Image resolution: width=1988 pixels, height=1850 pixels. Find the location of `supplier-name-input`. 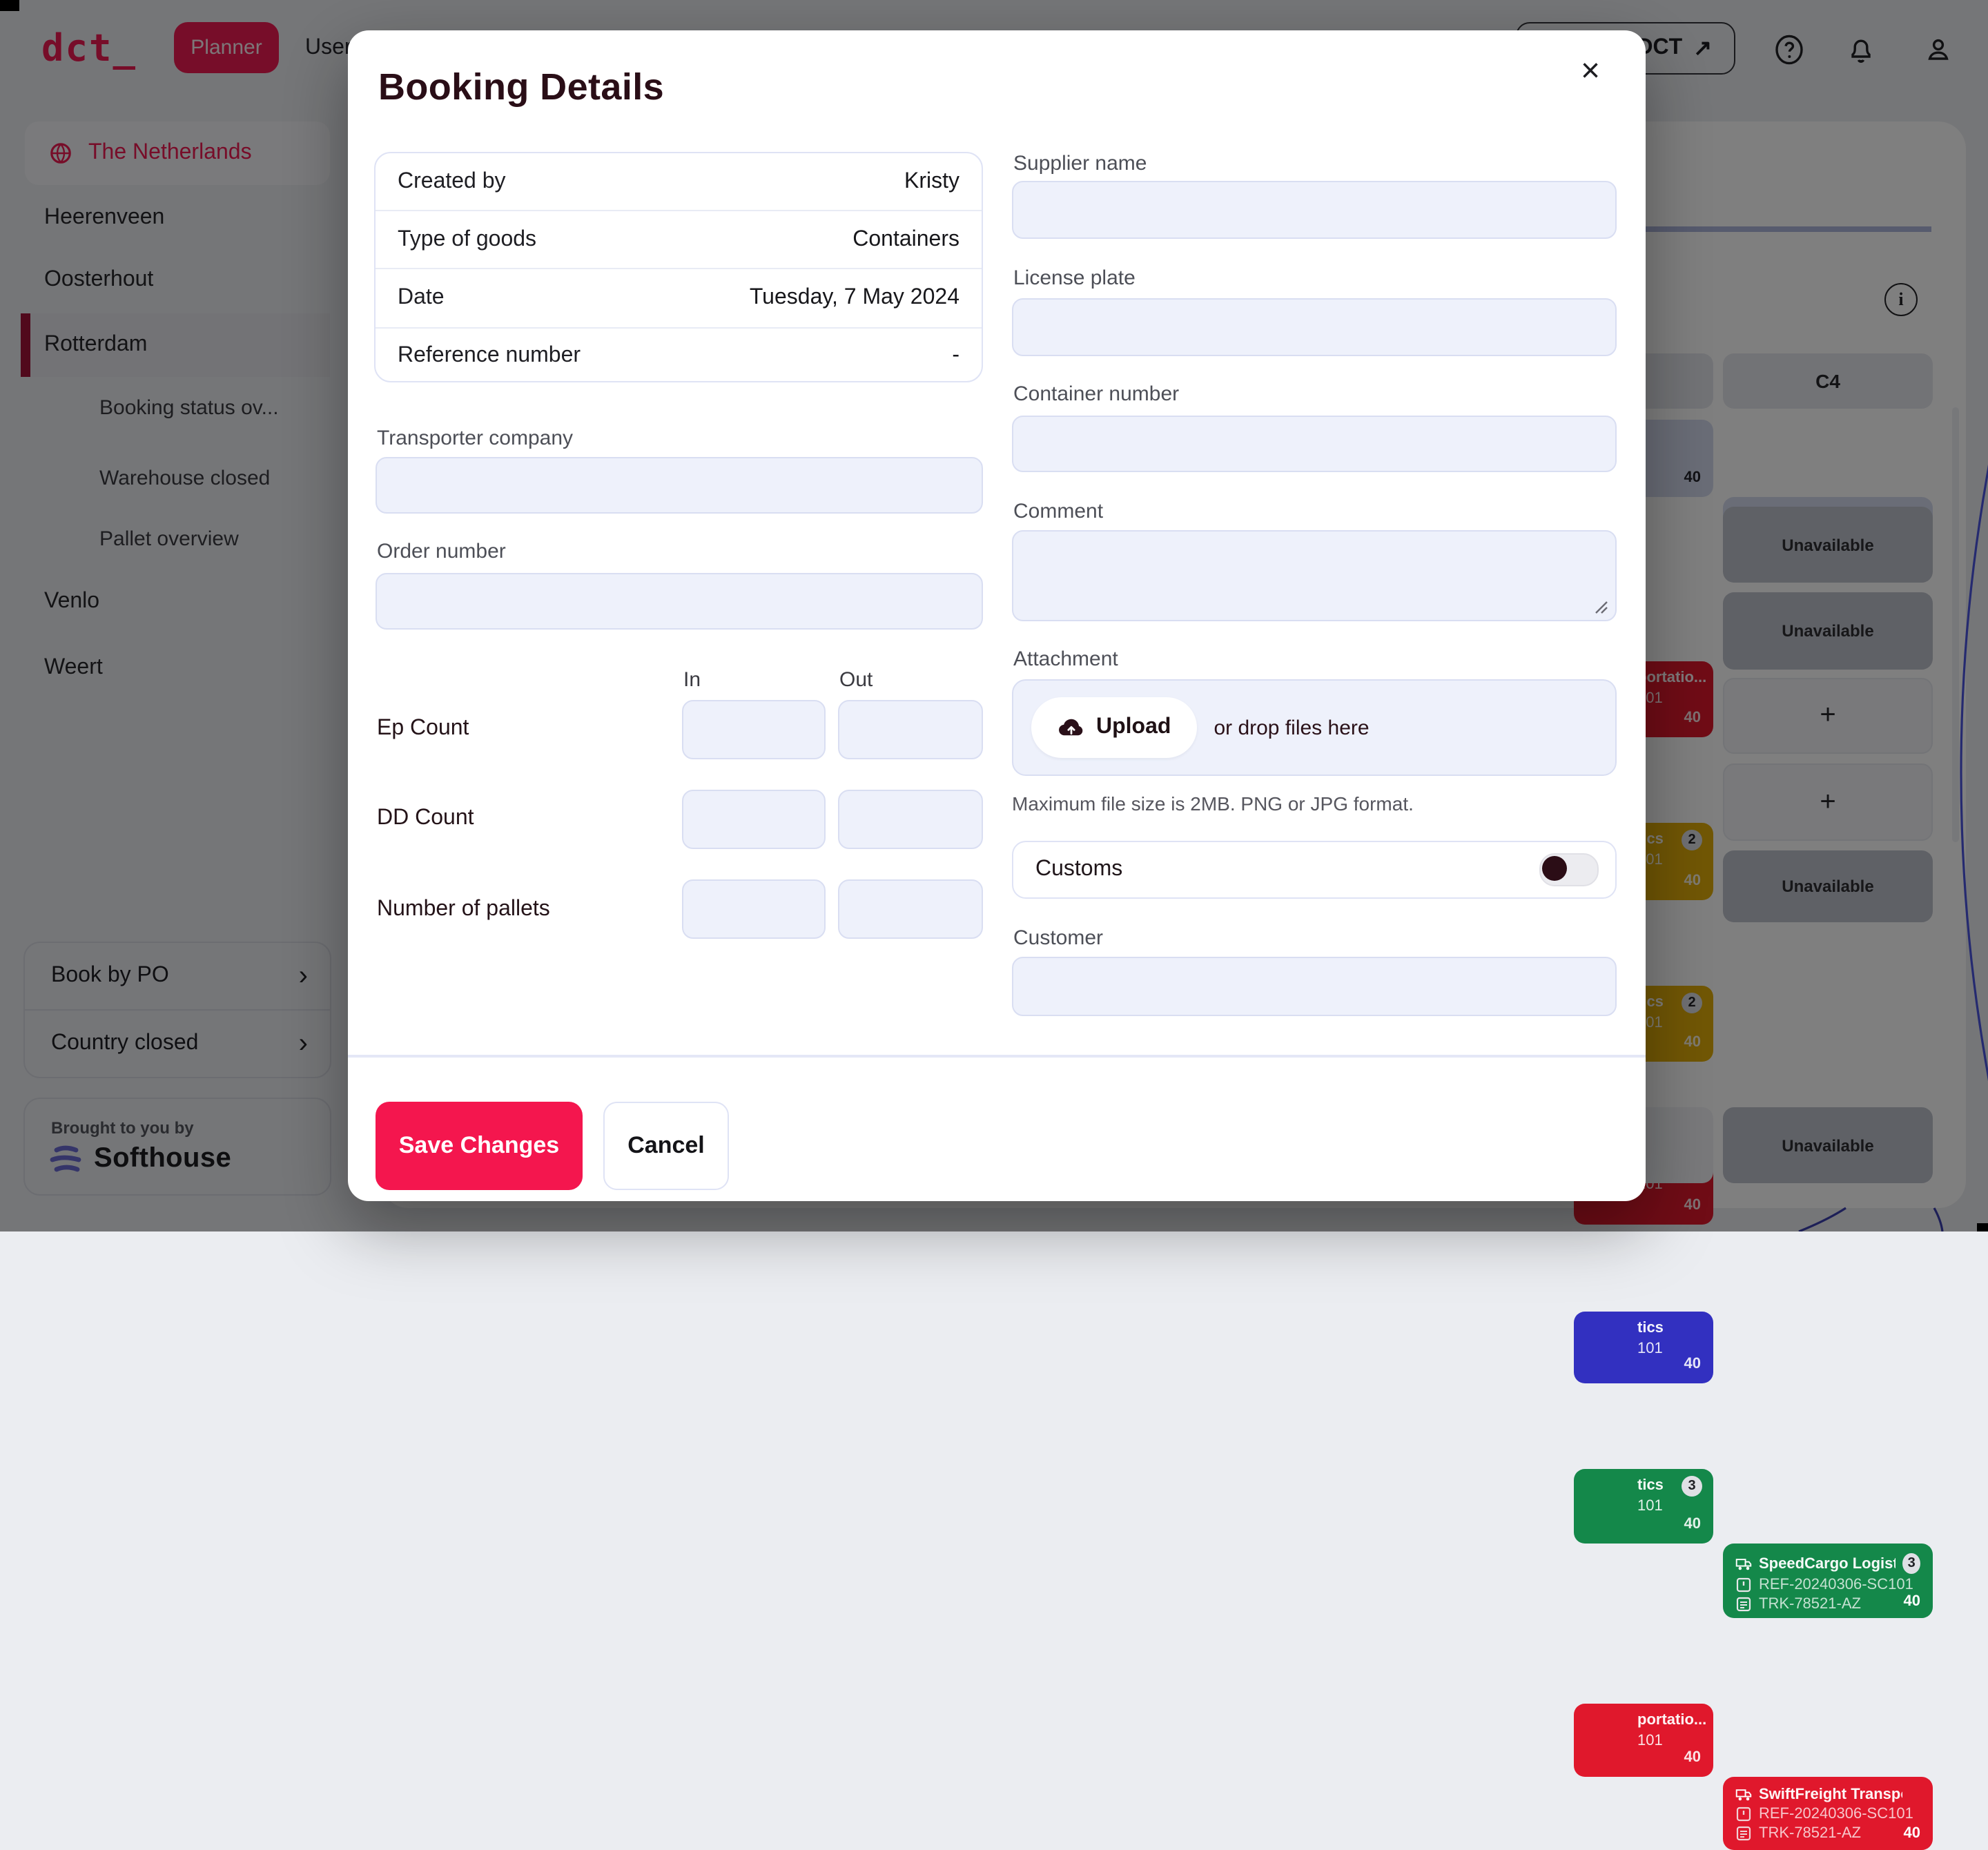

supplier-name-input is located at coordinates (1314, 210).